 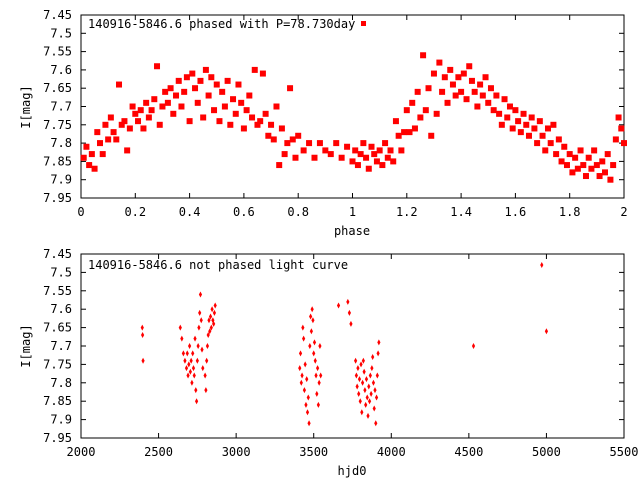 What do you see at coordinates (218, 265) in the screenshot?
I see `plot-title: 140916-5846.6 not phased light curve` at bounding box center [218, 265].